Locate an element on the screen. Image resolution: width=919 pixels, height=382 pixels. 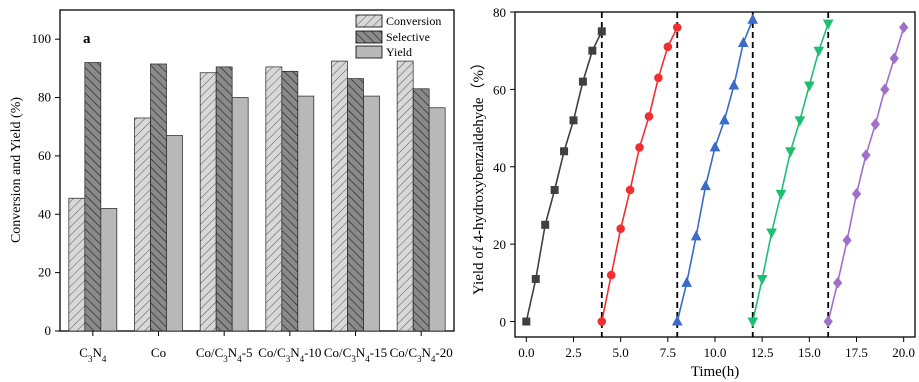
legend-label-conversion: Conversion is located at coordinates (413, 21).